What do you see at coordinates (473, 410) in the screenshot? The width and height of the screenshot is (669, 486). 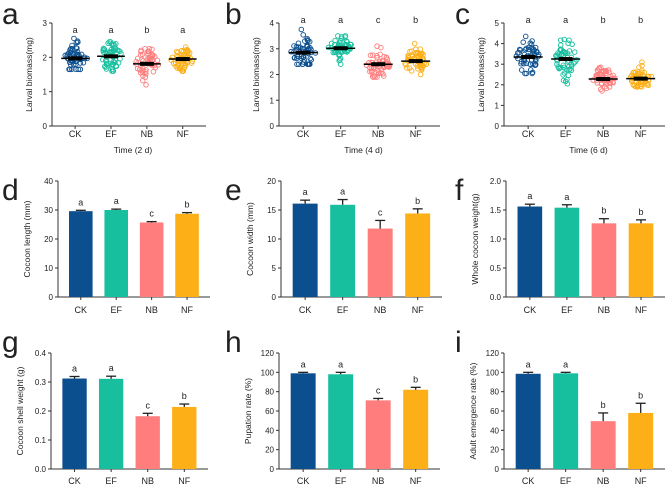 I see `y-axis-label: Adult emergence rate (%)` at bounding box center [473, 410].